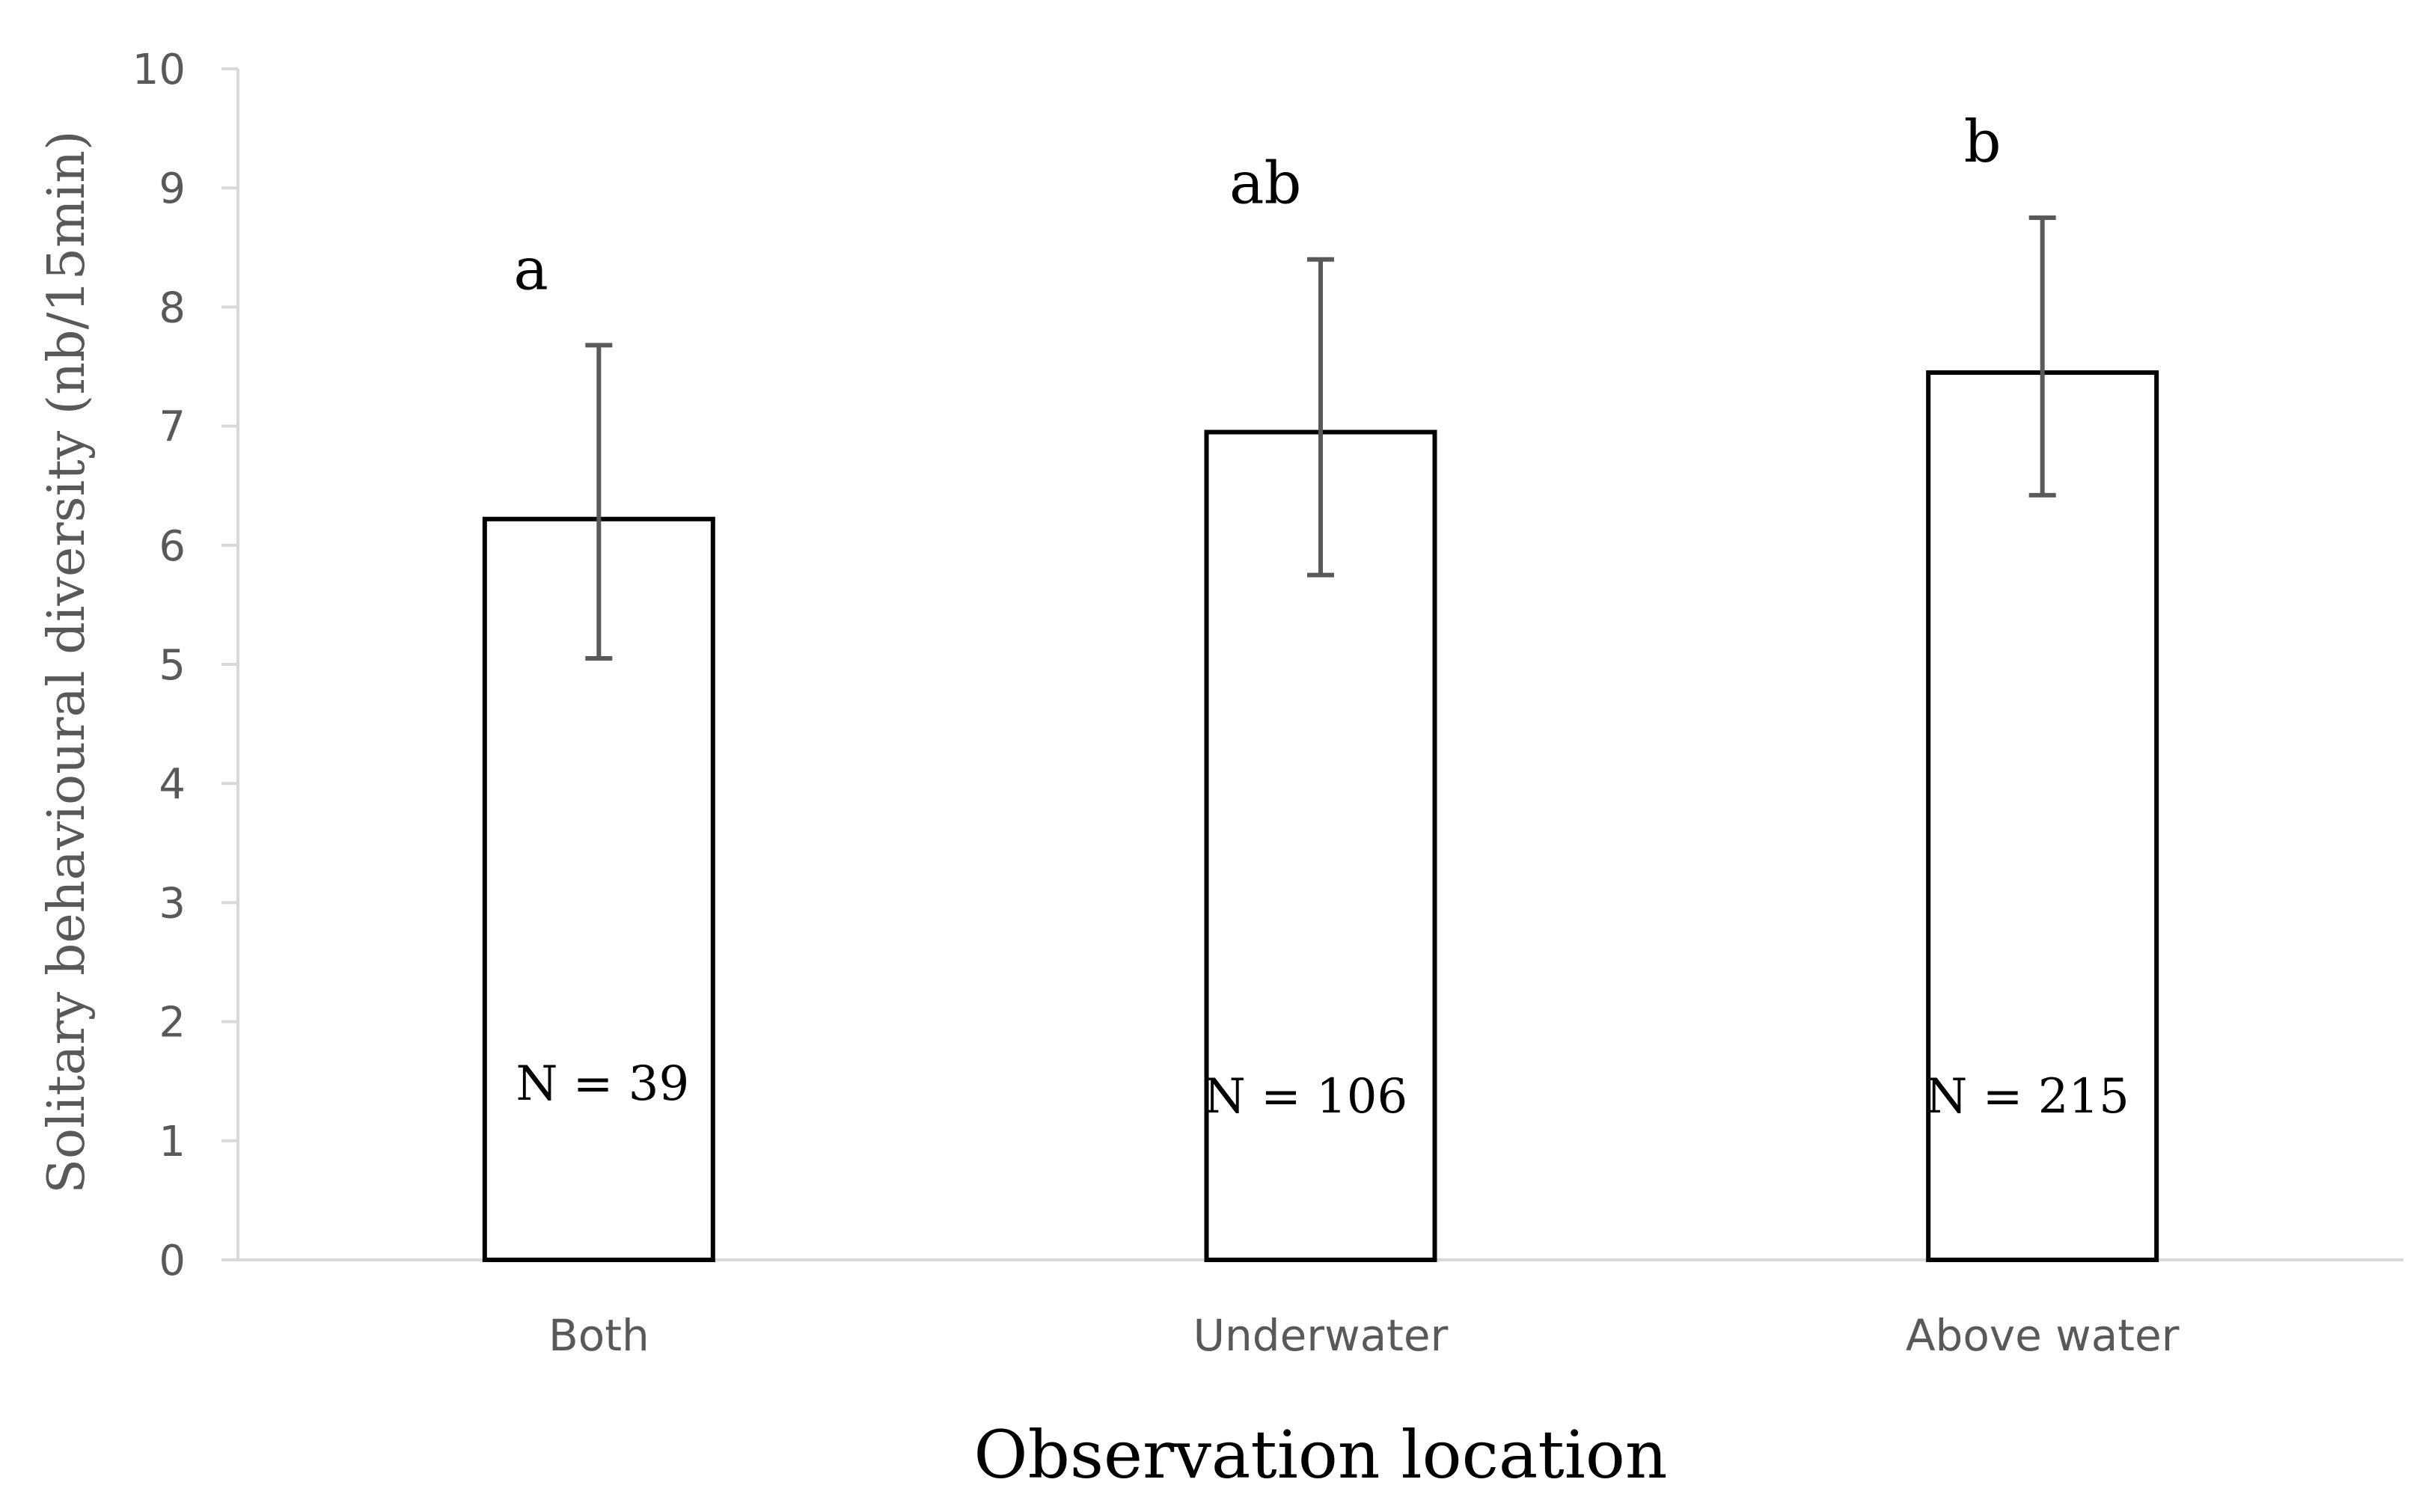  What do you see at coordinates (173, 1261) in the screenshot?
I see `y-tick-label: 0` at bounding box center [173, 1261].